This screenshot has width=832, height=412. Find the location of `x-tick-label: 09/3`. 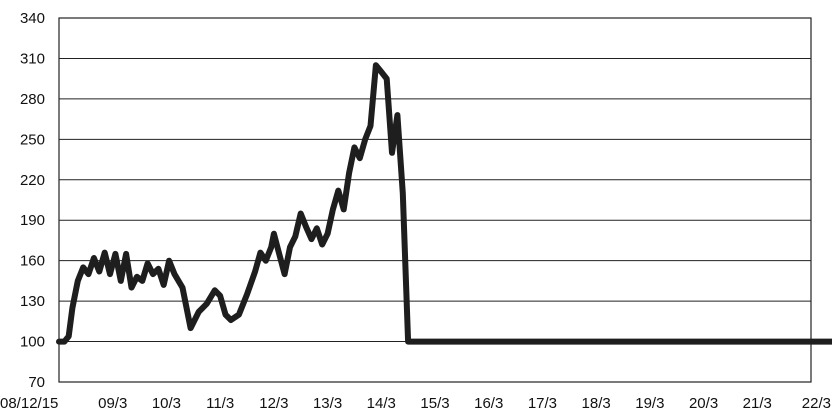

x-tick-label: 09/3 is located at coordinates (112, 403).